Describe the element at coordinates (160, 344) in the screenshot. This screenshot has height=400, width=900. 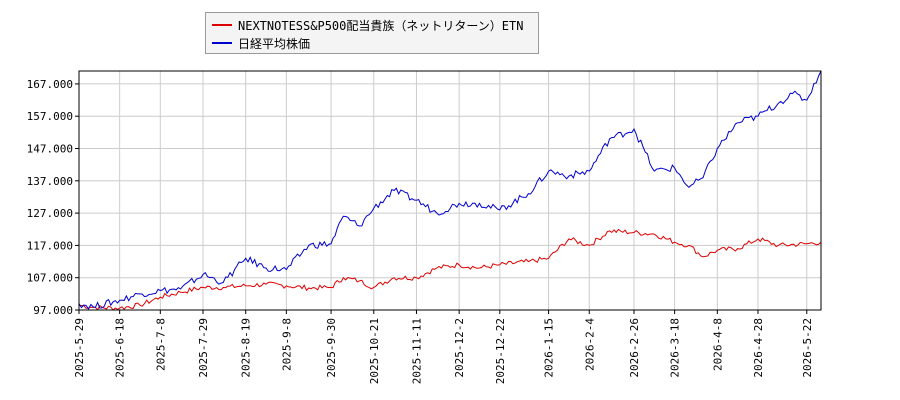
I see `x-tick-label: 2025-7-8` at that location.